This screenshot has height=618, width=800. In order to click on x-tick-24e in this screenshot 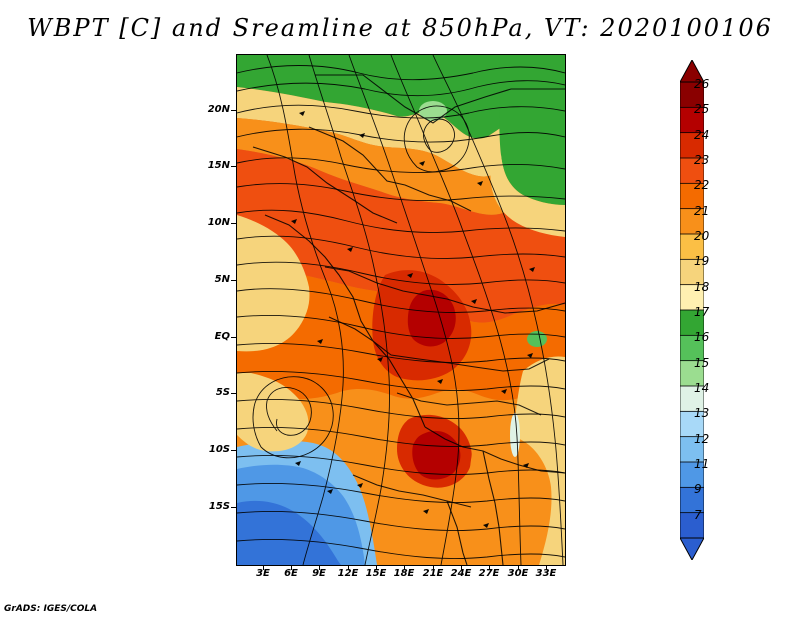, I will do `click(461, 567)`.